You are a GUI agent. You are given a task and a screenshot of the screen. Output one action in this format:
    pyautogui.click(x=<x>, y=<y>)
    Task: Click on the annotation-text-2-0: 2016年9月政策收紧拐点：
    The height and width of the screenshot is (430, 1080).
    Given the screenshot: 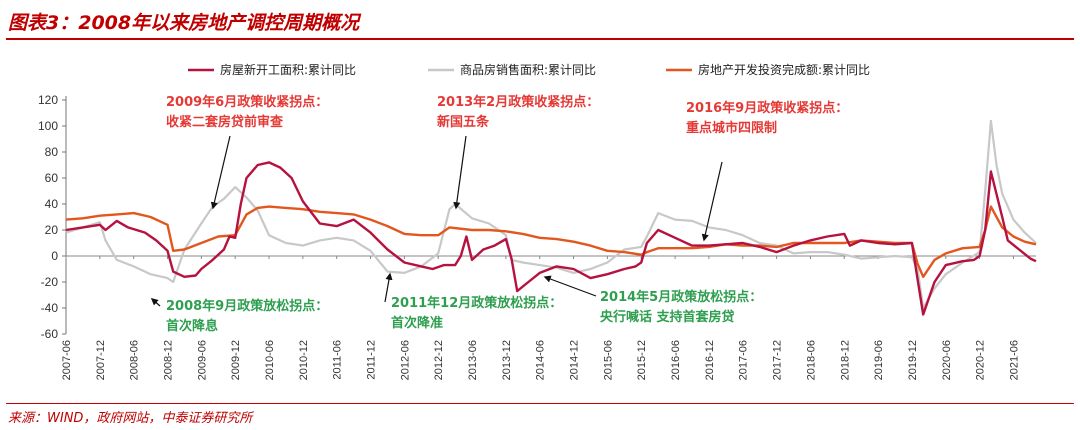 What is the action you would take?
    pyautogui.click(x=767, y=108)
    